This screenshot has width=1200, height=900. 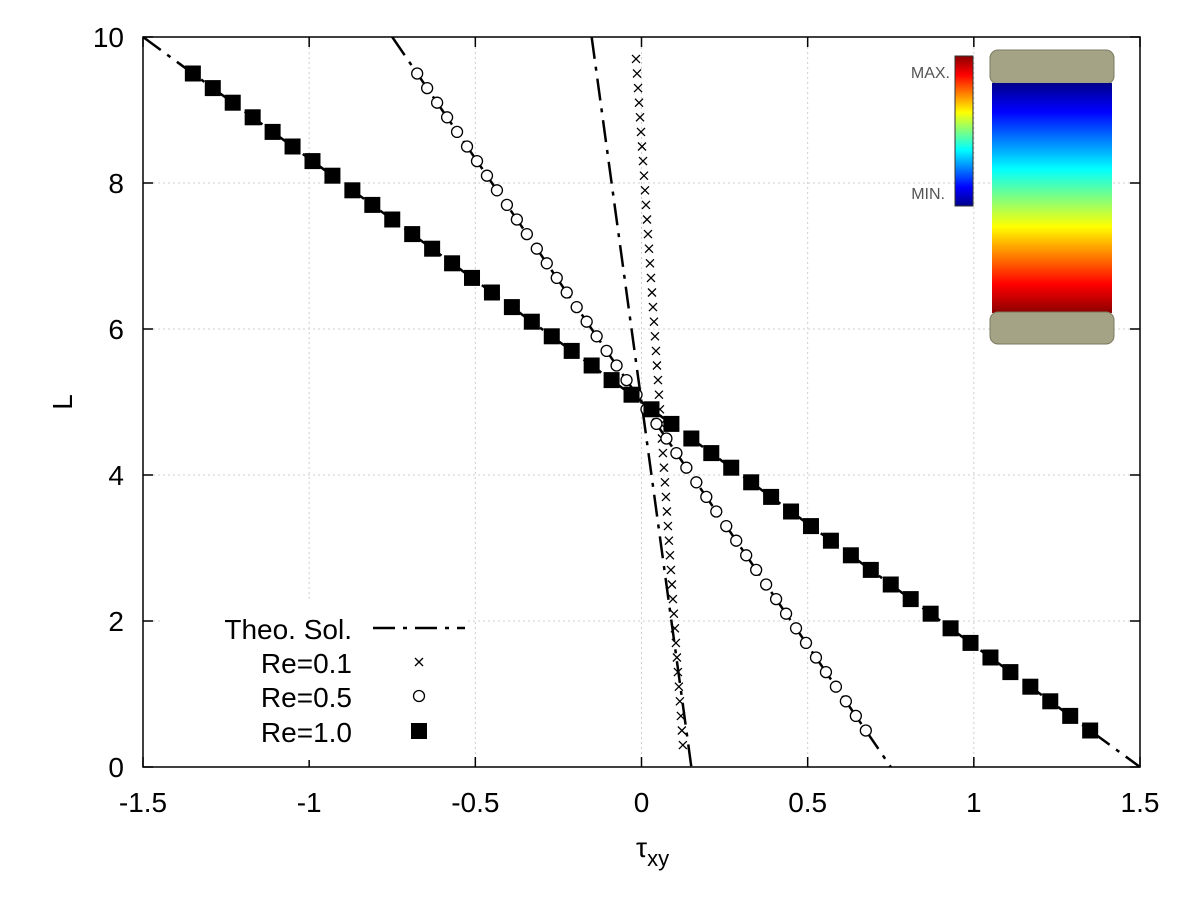 I want to click on top-wall, so click(x=1052, y=67).